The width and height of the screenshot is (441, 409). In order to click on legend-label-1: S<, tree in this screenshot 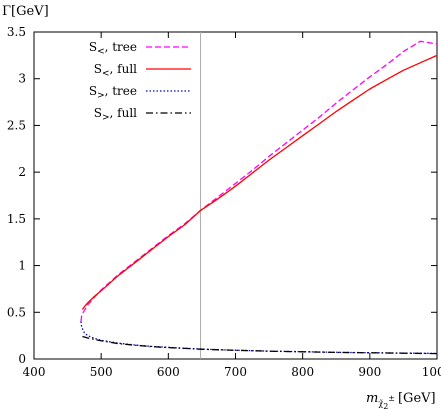, I will do `click(113, 48)`.